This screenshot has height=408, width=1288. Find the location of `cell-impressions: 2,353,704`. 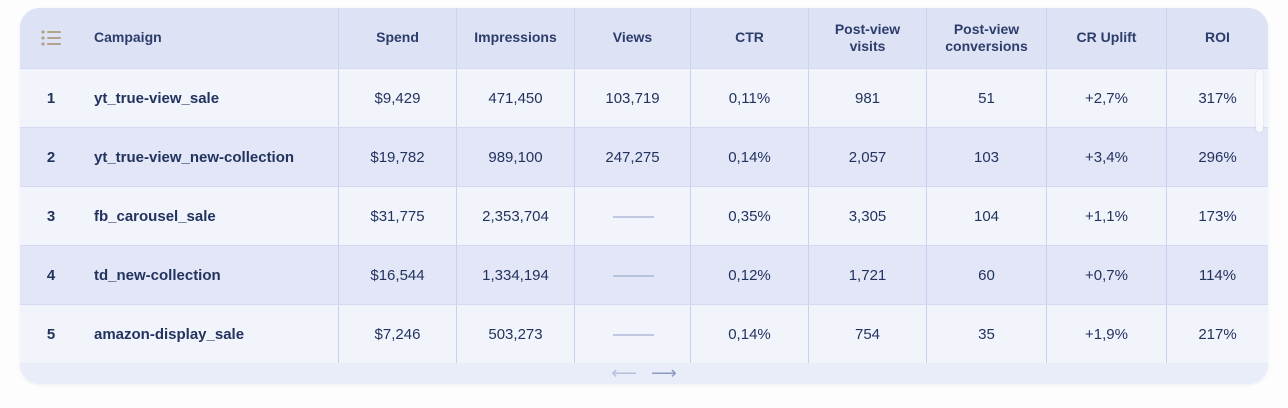

cell-impressions: 2,353,704 is located at coordinates (515, 216).